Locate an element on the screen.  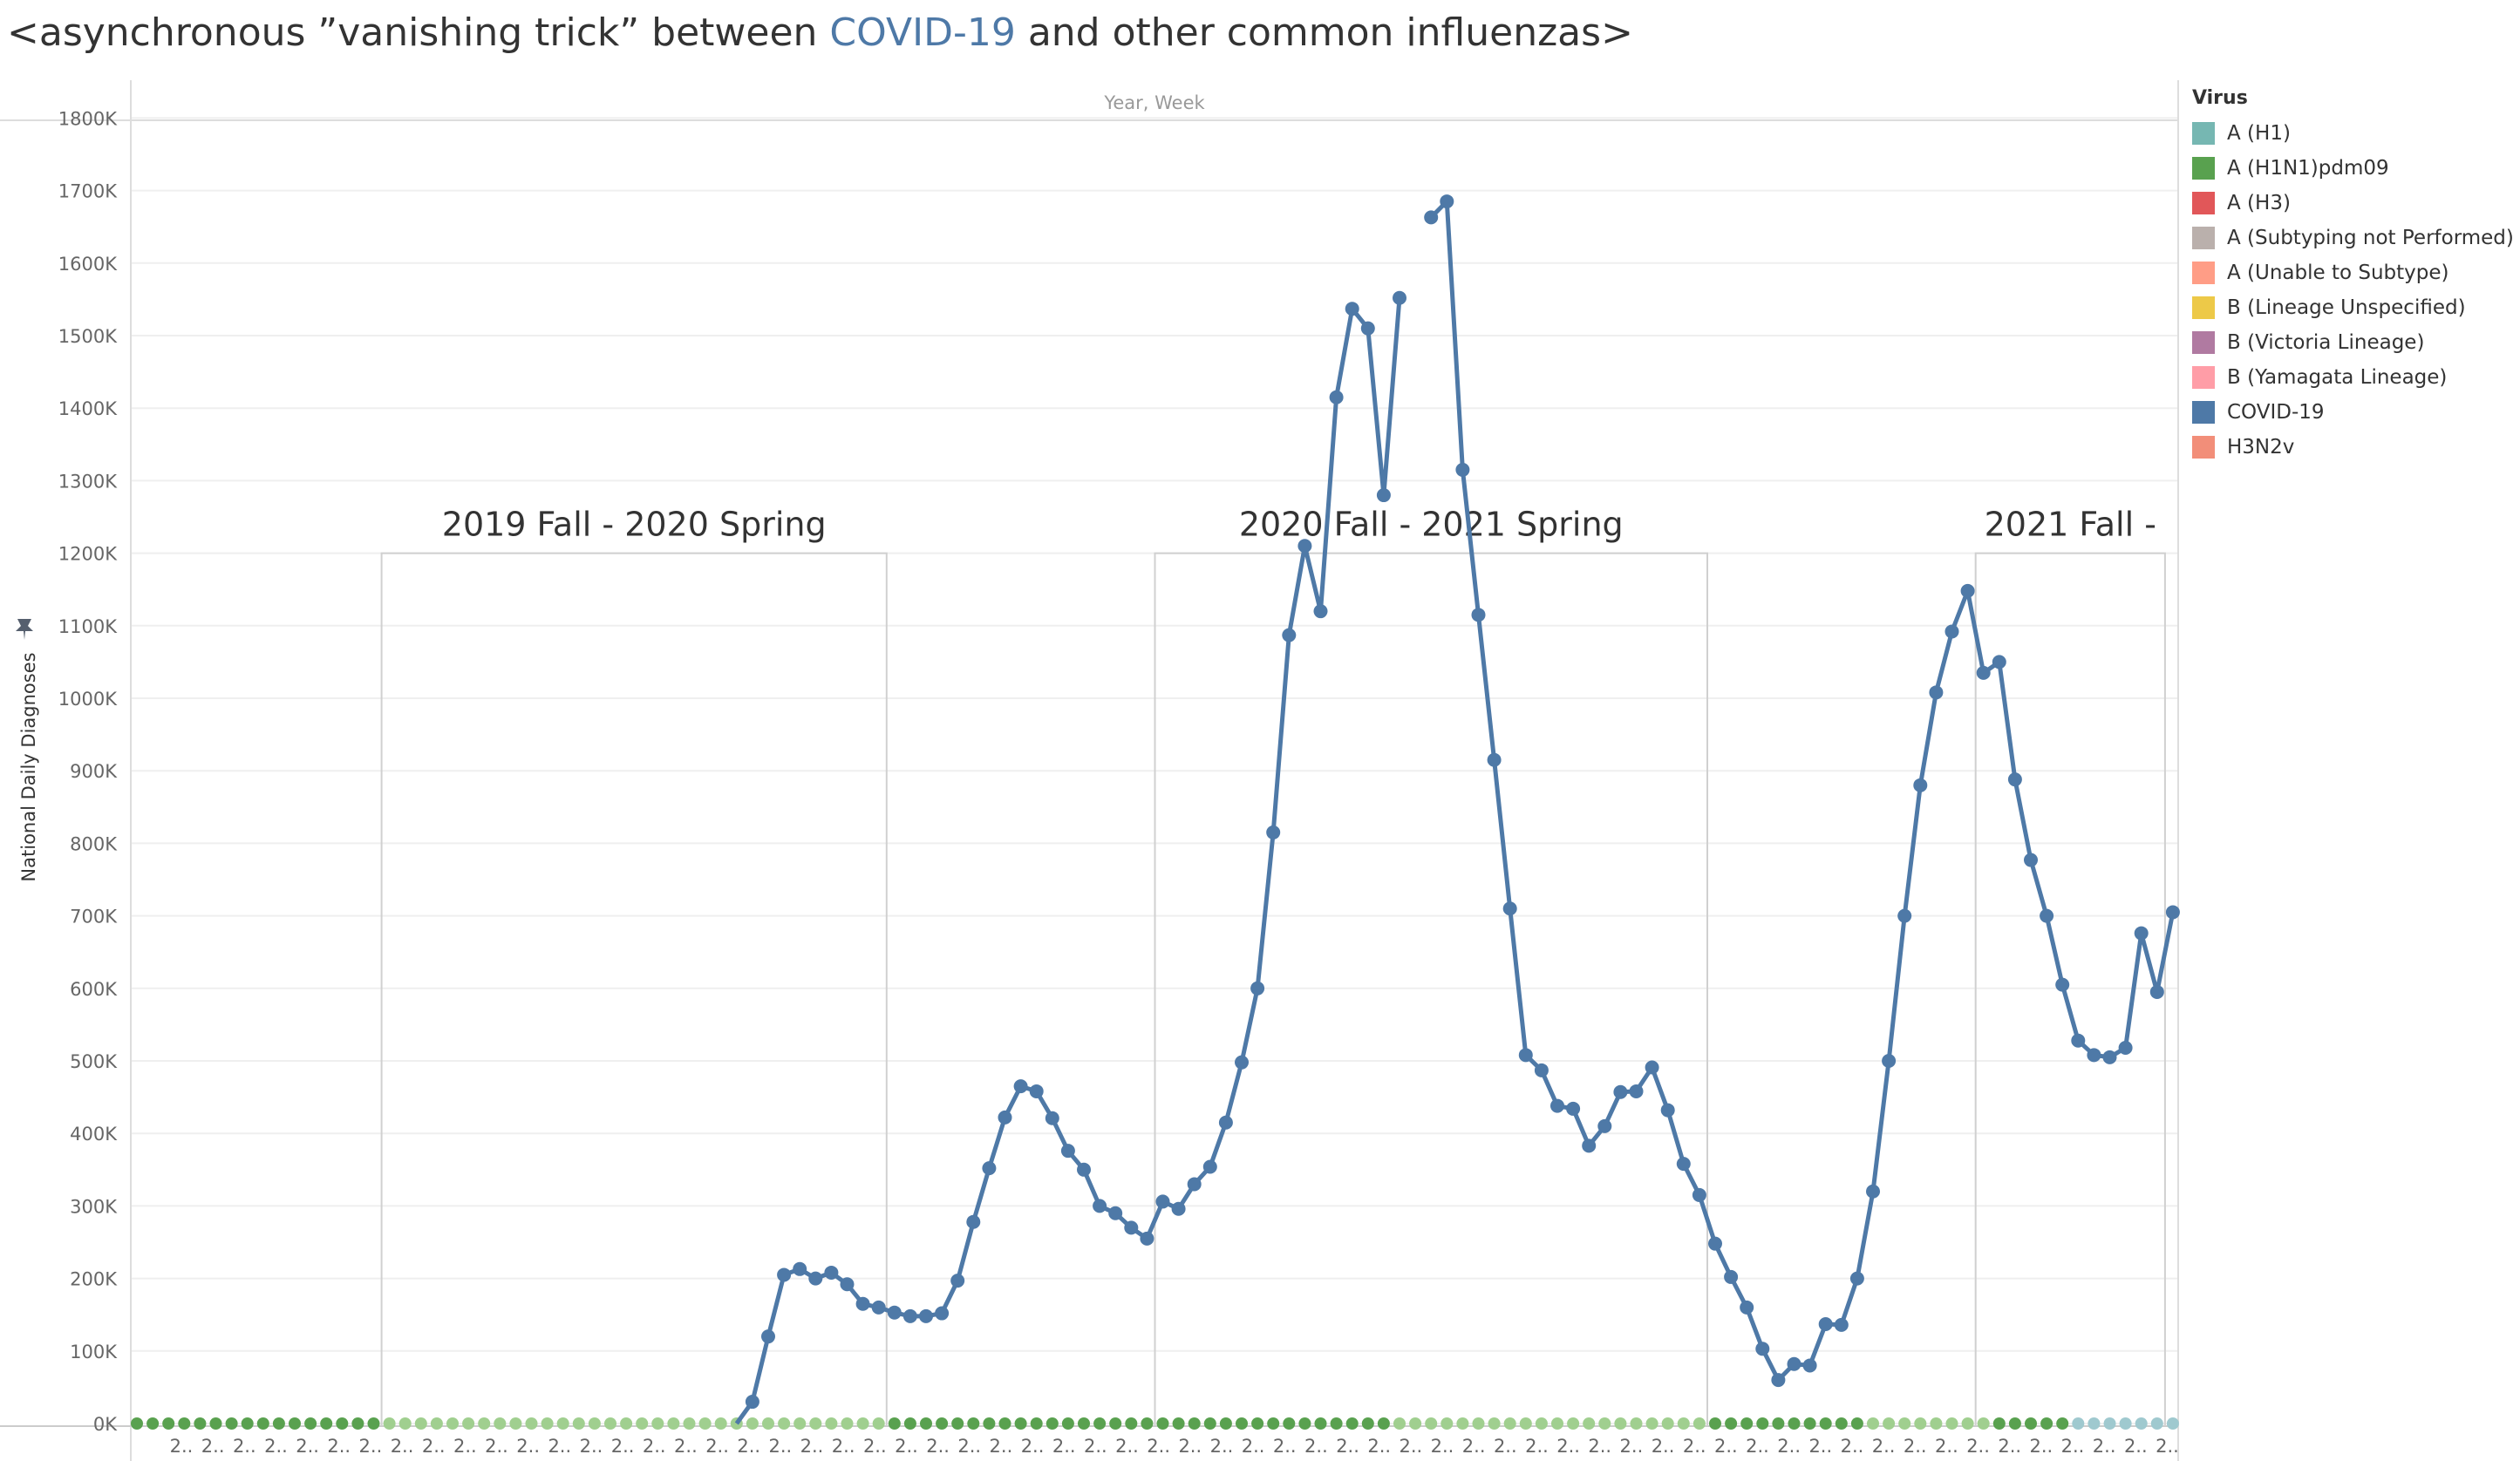
legend-item: B (Lineage Unspecified) is located at coordinates (2353, 307).